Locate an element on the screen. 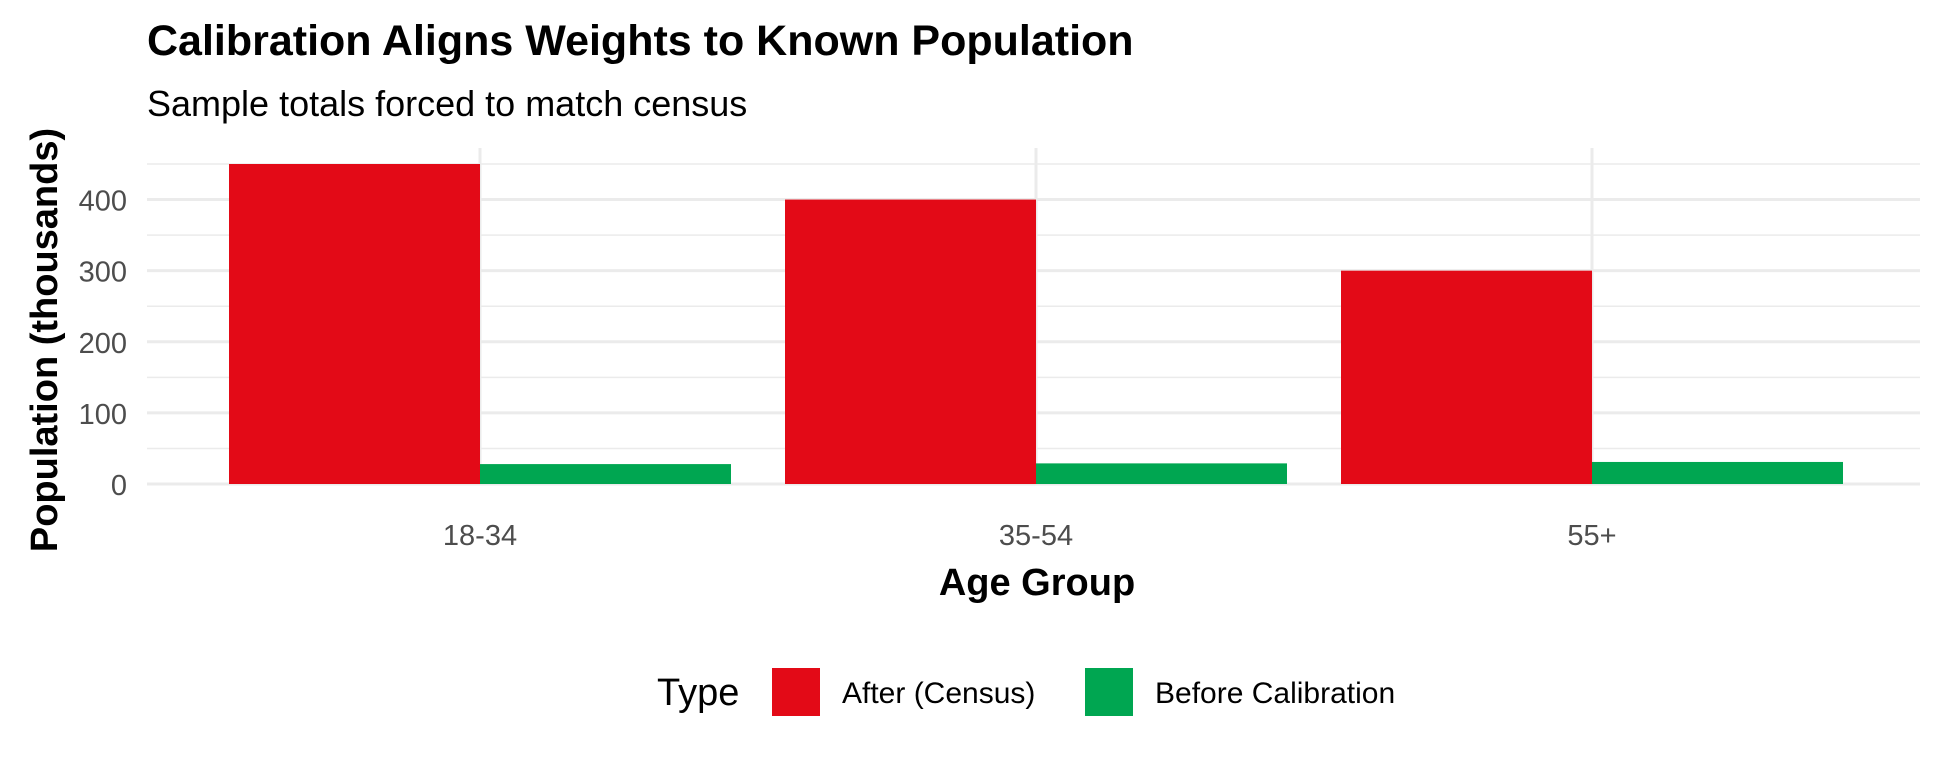  y-tick-label: 200 is located at coordinates (103, 344).